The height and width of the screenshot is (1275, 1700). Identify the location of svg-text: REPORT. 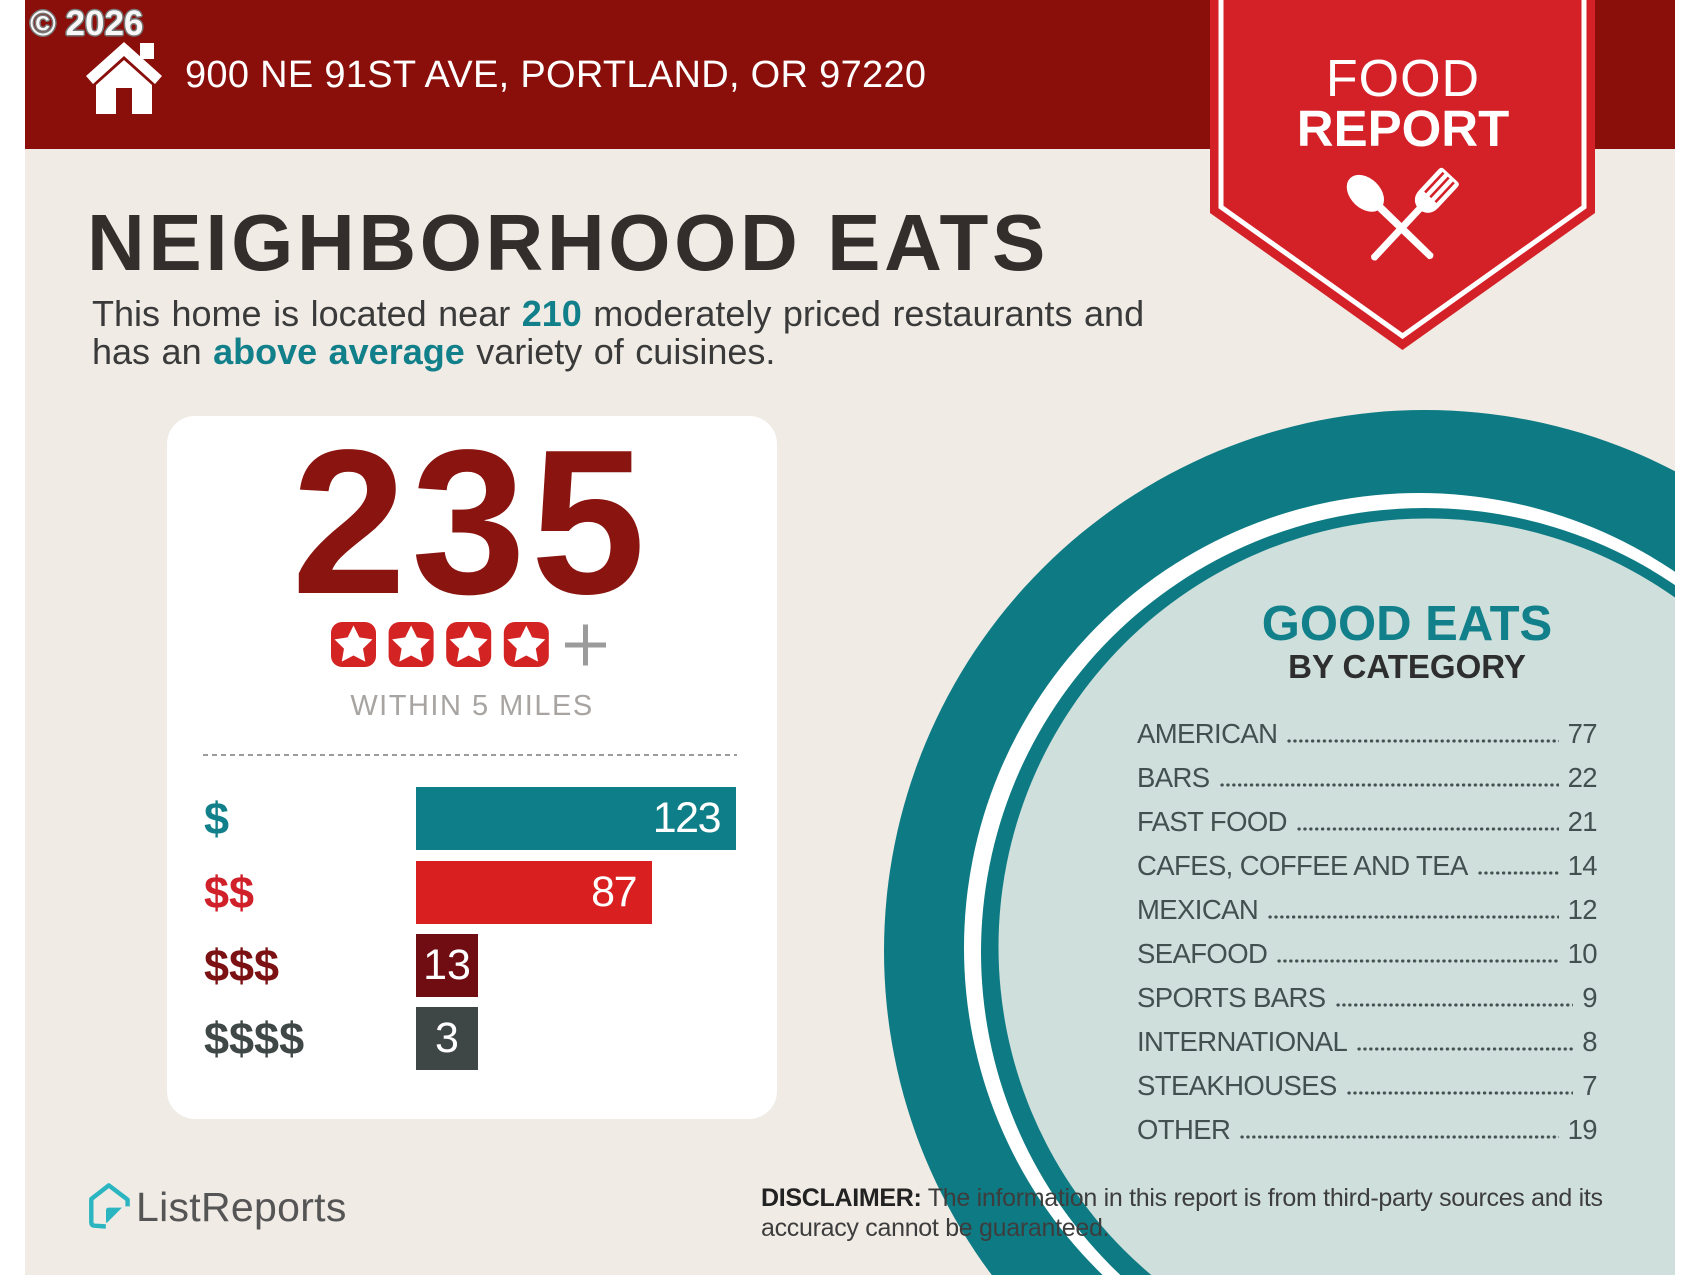
(1403, 128).